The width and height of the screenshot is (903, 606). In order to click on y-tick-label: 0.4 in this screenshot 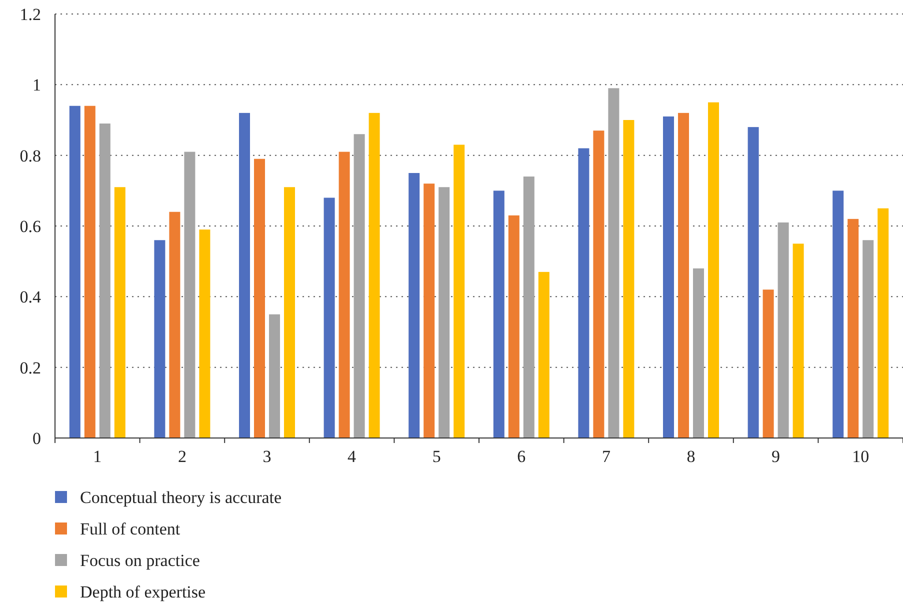, I will do `click(31, 297)`.